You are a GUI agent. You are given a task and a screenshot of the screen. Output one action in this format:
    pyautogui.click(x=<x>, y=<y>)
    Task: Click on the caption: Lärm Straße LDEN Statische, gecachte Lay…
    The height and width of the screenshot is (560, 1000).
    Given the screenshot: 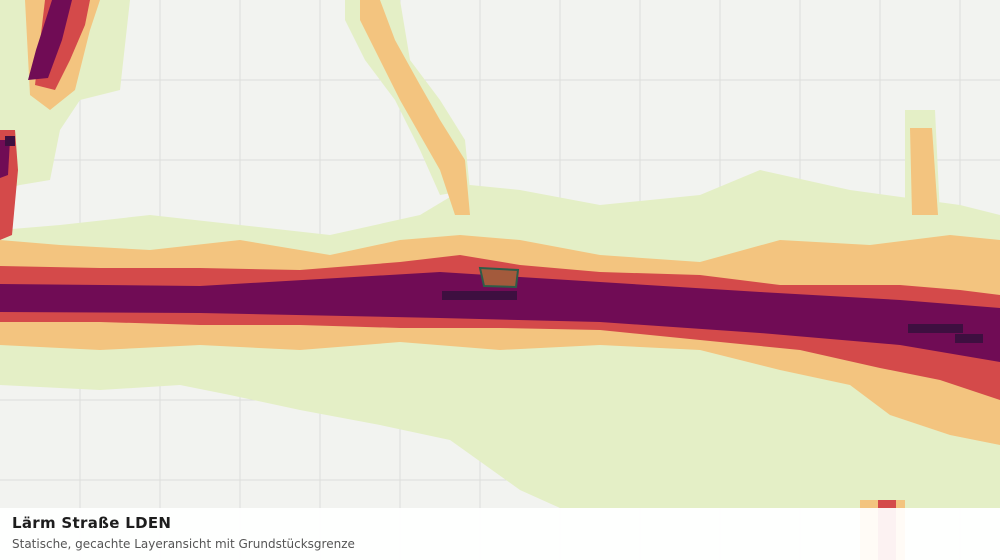 What is the action you would take?
    pyautogui.click(x=500, y=534)
    